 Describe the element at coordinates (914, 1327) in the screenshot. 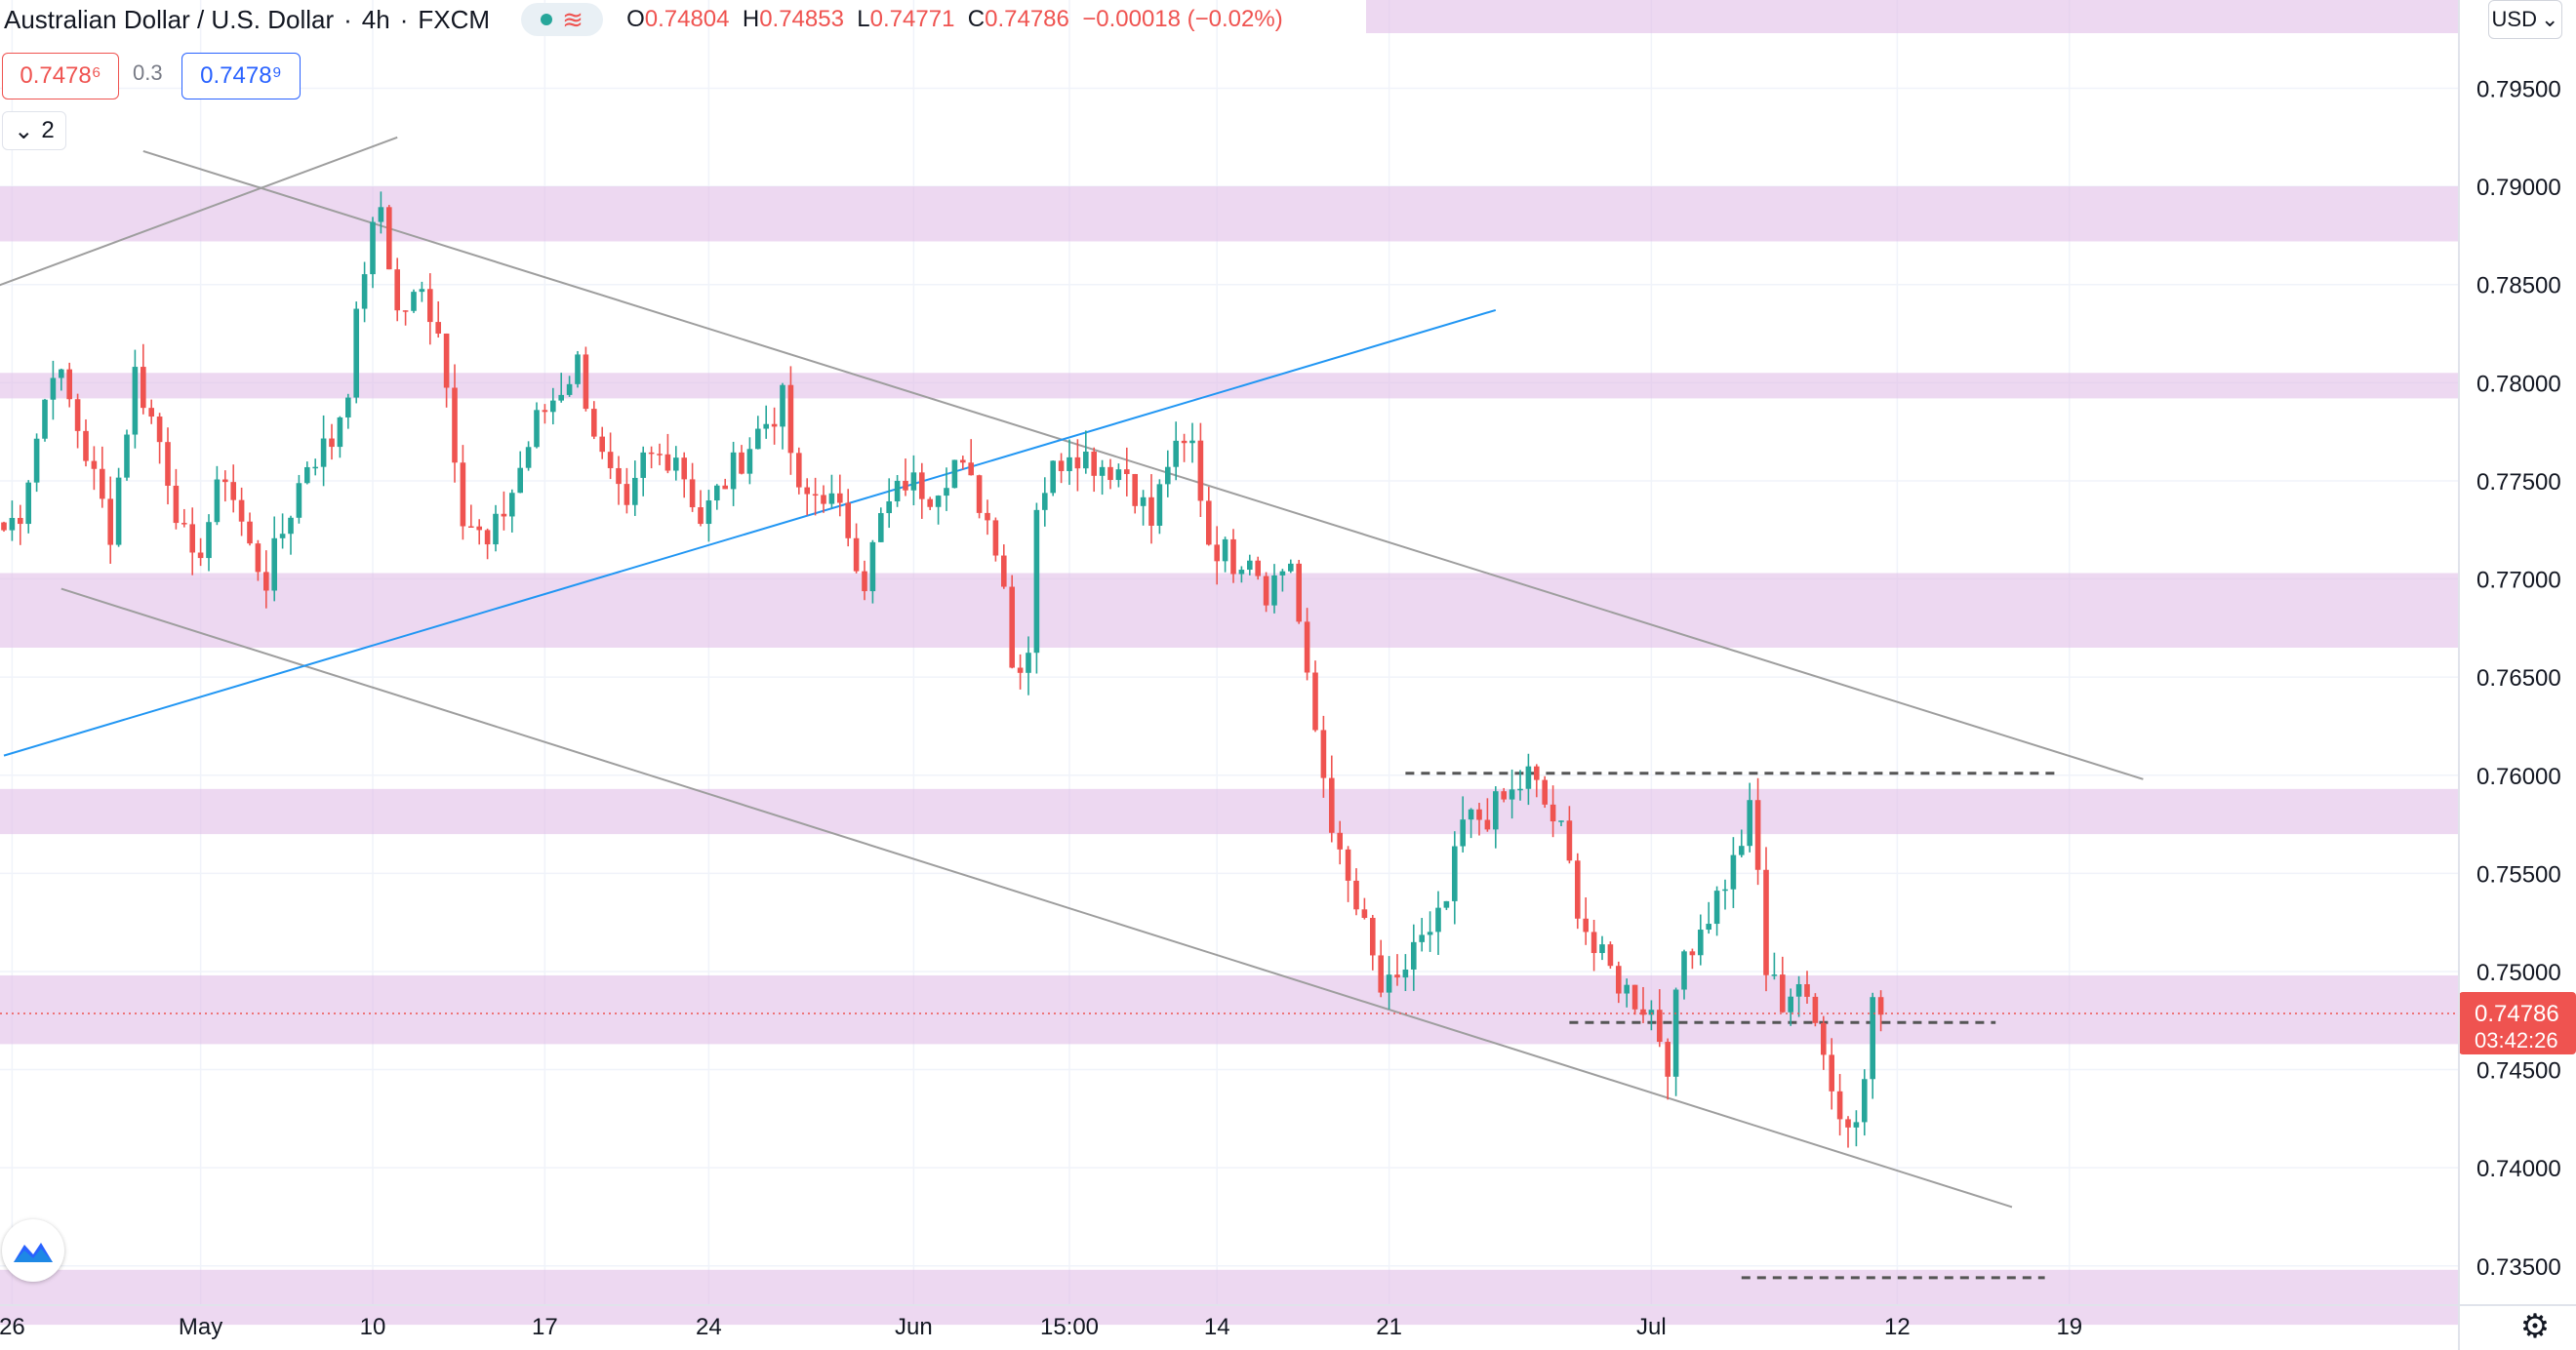

I see `time-tick-label: Jun` at that location.